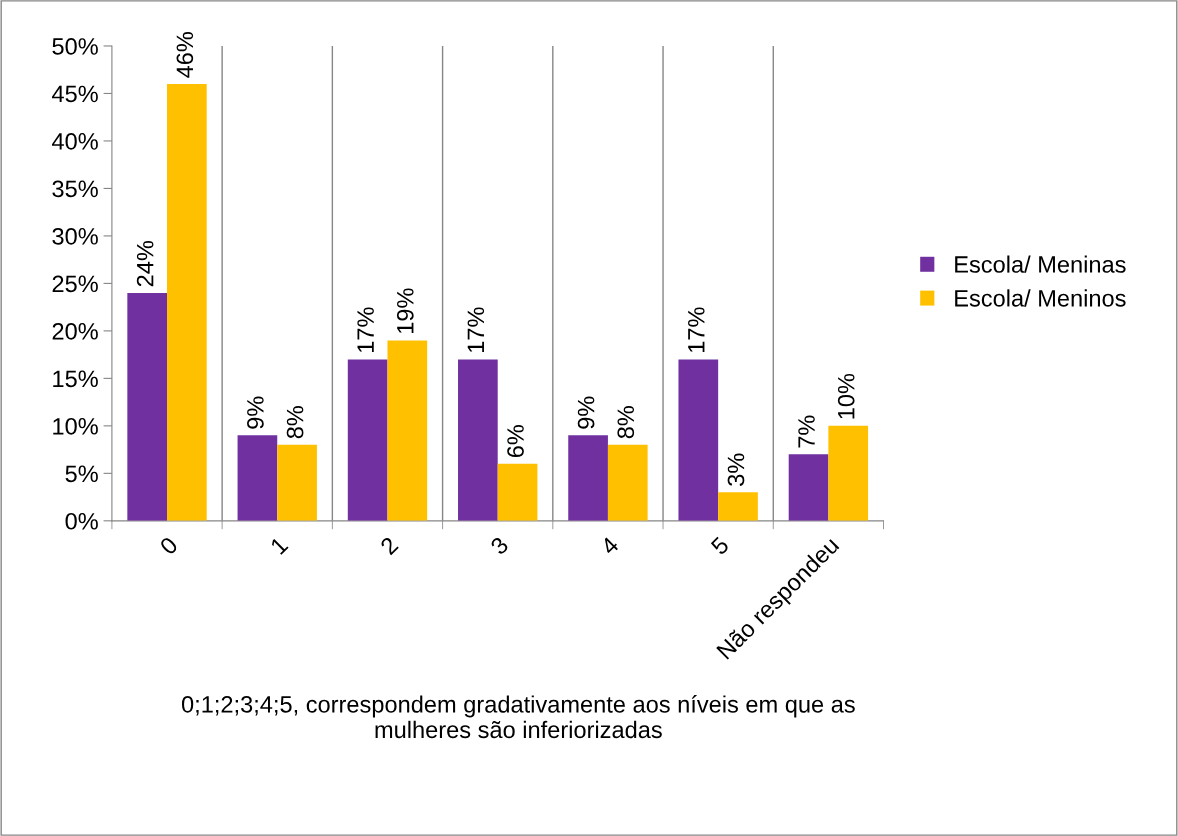 The height and width of the screenshot is (836, 1178). I want to click on data-label: 19%, so click(405, 311).